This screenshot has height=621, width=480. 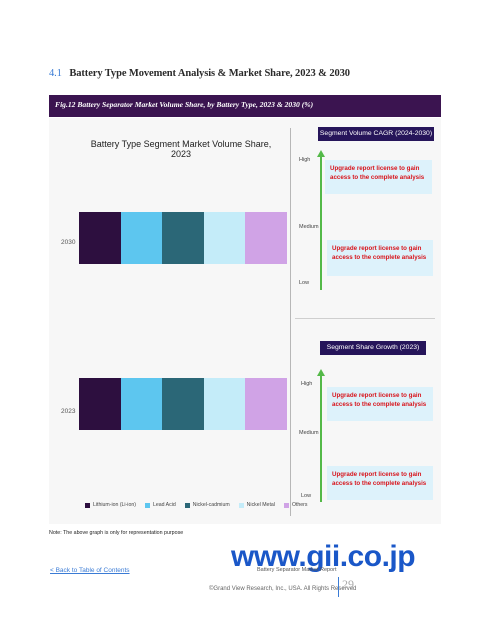 I want to click on bar-segment-lead-acid-2030, so click(x=141, y=238).